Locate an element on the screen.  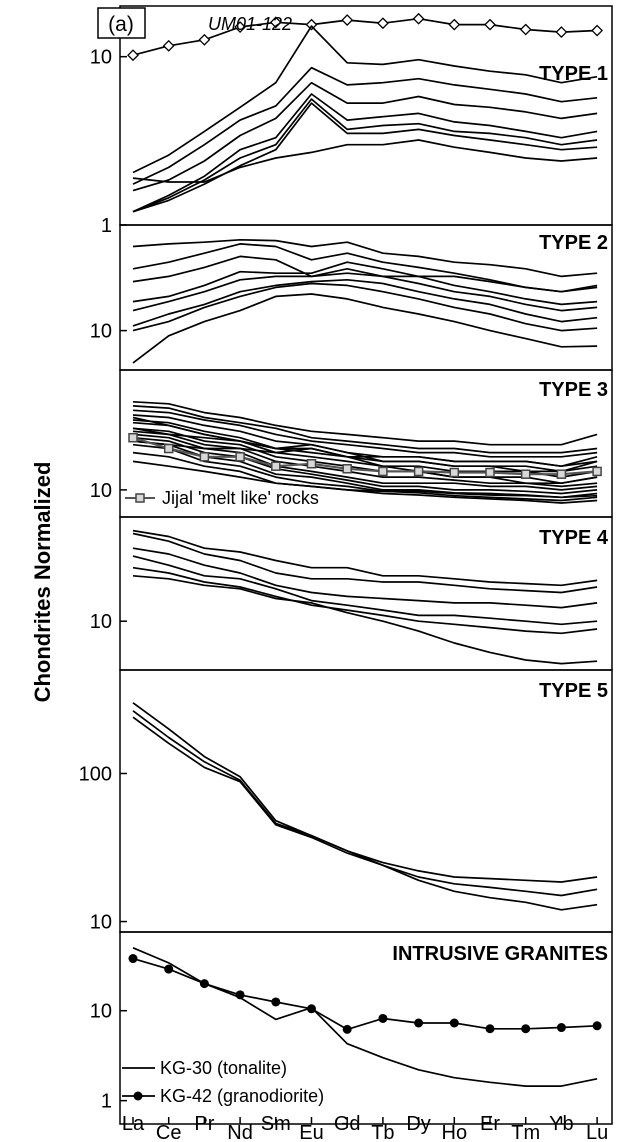
legend-square-marker is located at coordinates (140, 498).